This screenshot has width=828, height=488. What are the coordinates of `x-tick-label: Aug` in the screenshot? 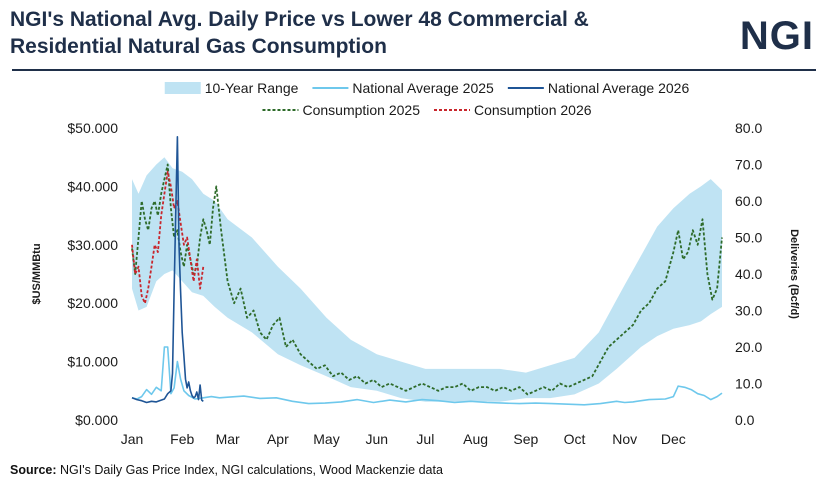 It's located at (475, 439).